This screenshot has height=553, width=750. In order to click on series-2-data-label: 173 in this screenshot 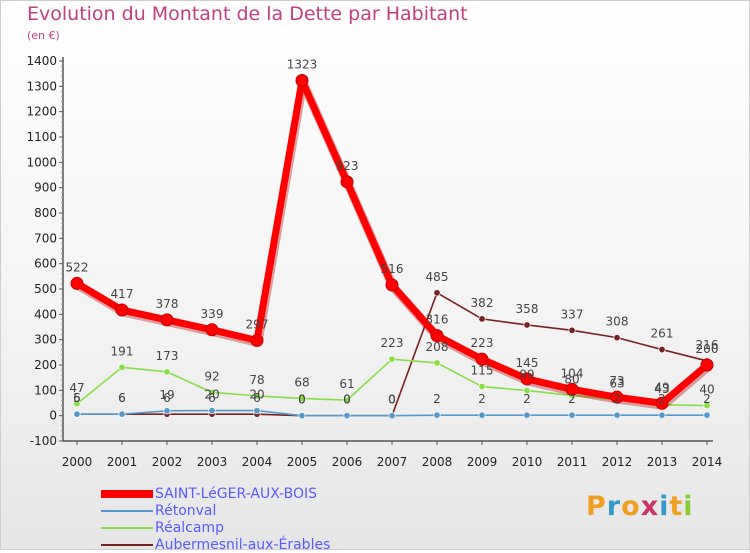, I will do `click(167, 356)`.